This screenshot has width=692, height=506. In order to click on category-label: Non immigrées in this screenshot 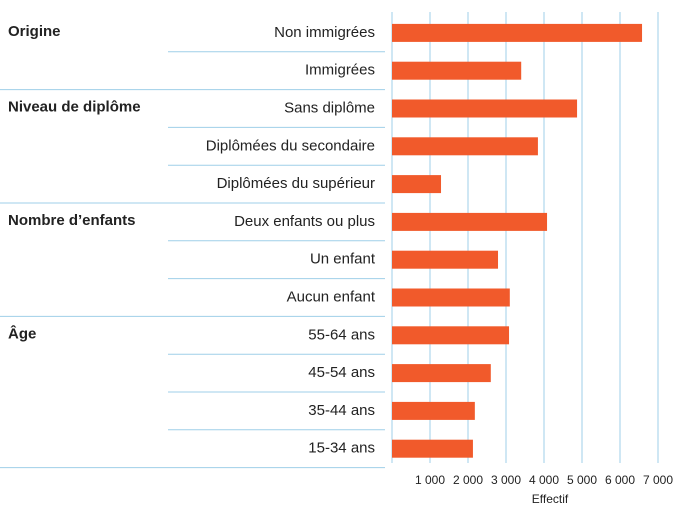, I will do `click(324, 32)`.